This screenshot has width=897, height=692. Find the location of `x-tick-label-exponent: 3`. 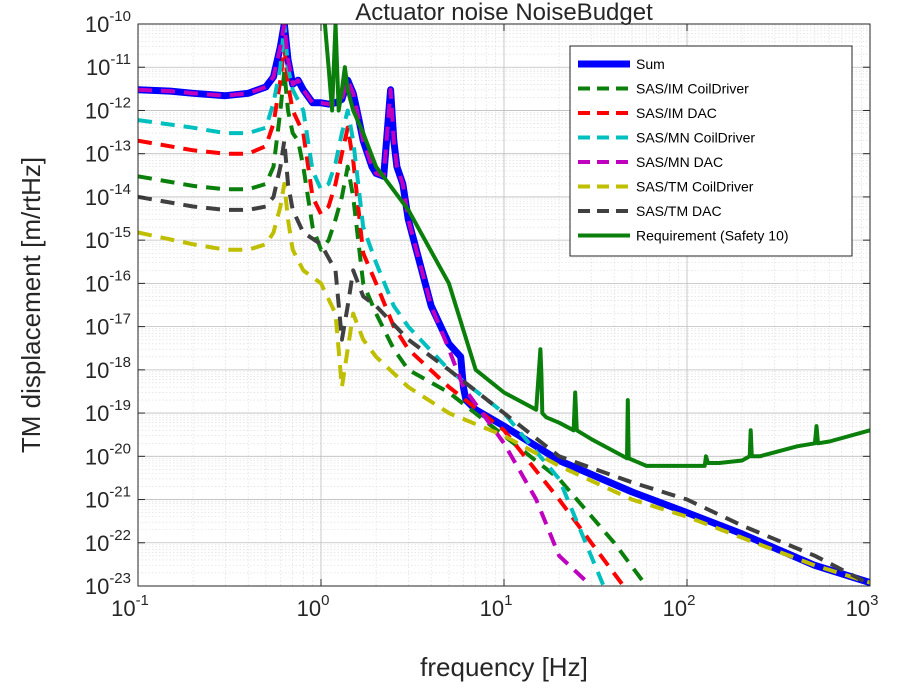

x-tick-label-exponent: 3 is located at coordinates (874, 600).